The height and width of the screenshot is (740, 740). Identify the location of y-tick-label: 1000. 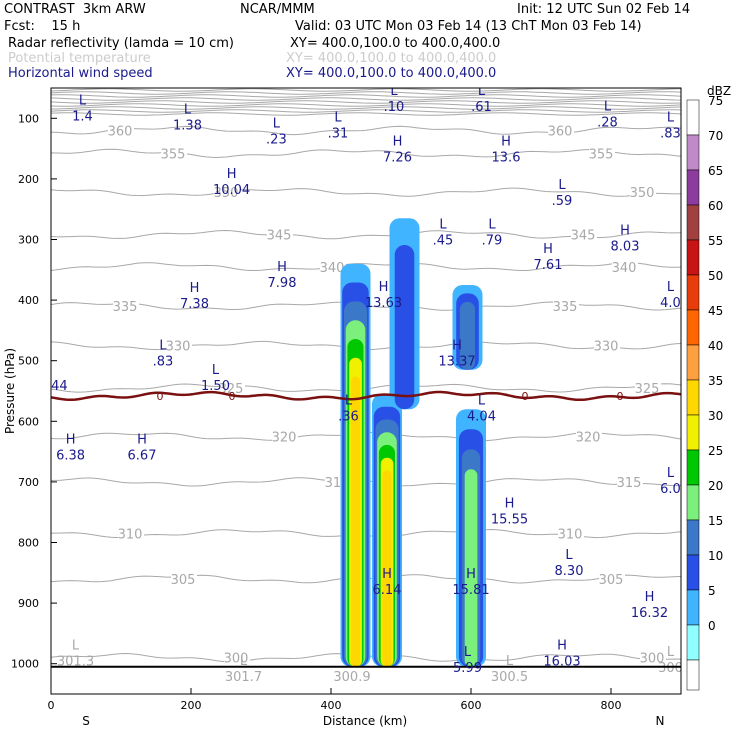
(25, 664).